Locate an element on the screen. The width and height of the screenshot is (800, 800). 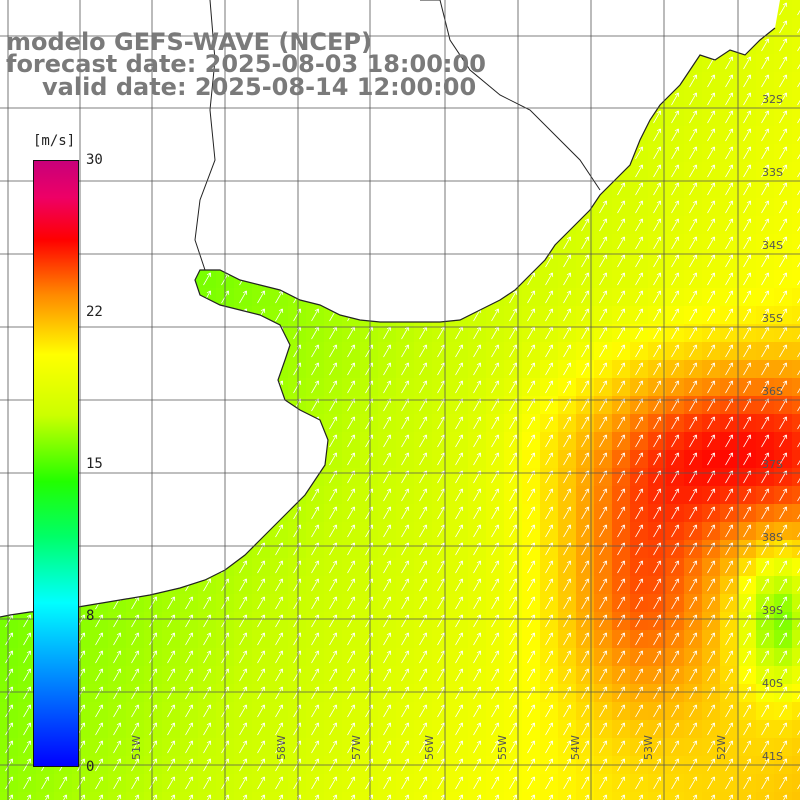
latitude-label: 40S is located at coordinates (772, 683).